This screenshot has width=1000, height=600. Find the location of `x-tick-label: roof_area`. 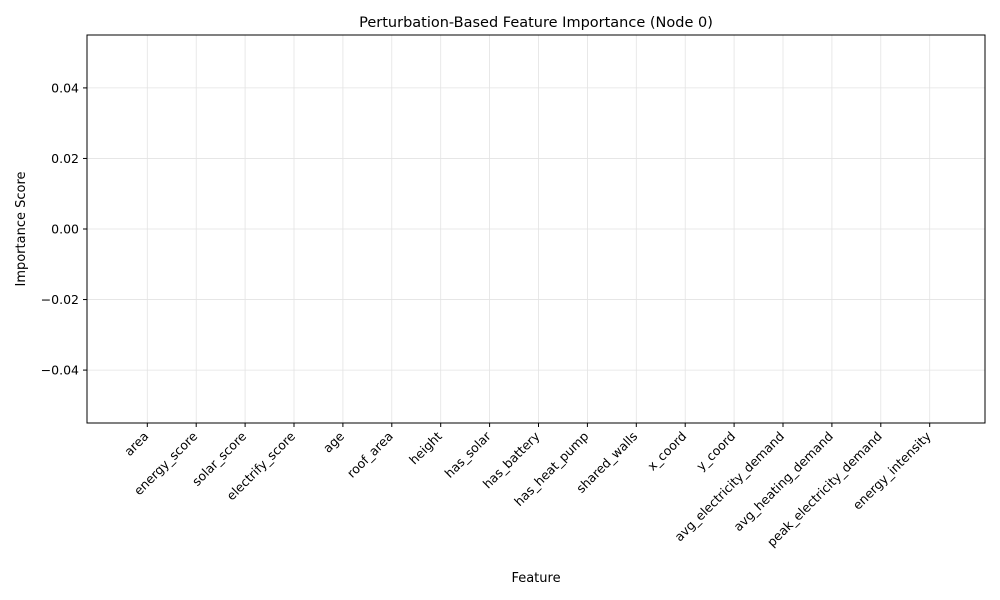

x-tick-label: roof_area is located at coordinates (370, 455).